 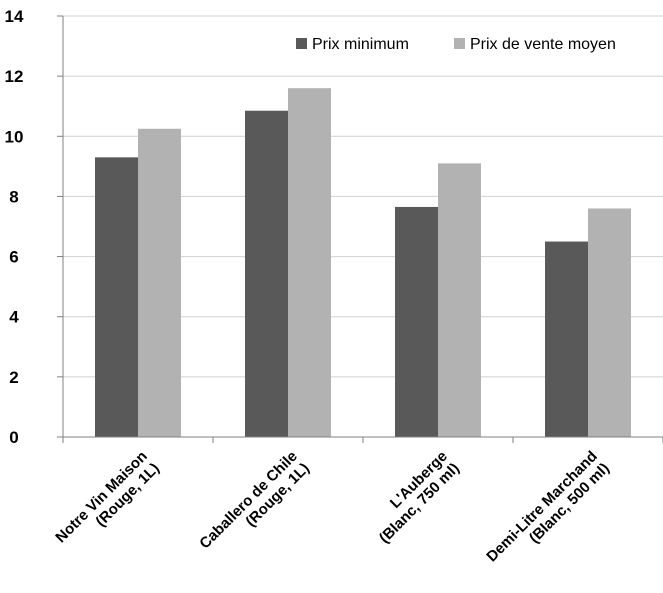 I want to click on x-category-label: Demi-Litre Marchand(Blanc, 500 ml), so click(x=548, y=507).